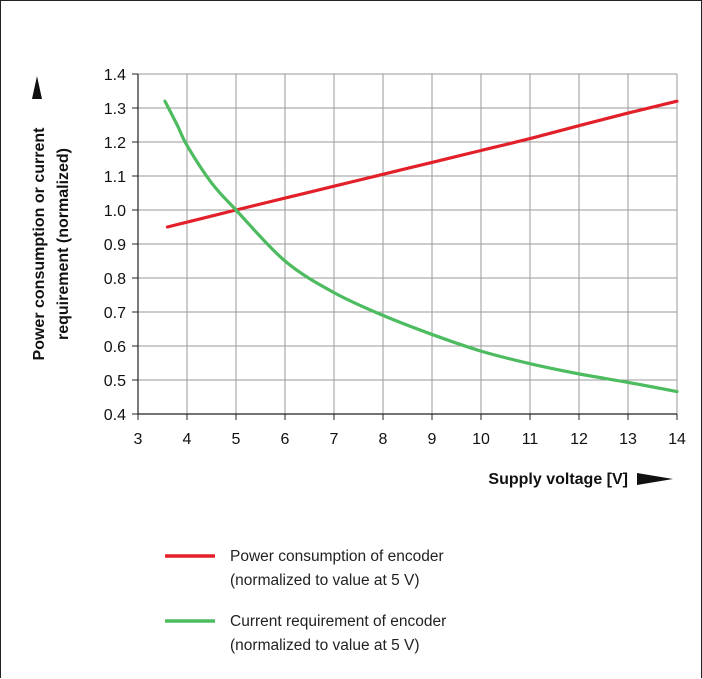  Describe the element at coordinates (115, 109) in the screenshot. I see `y-tick-label-1.3: 1.3` at that location.